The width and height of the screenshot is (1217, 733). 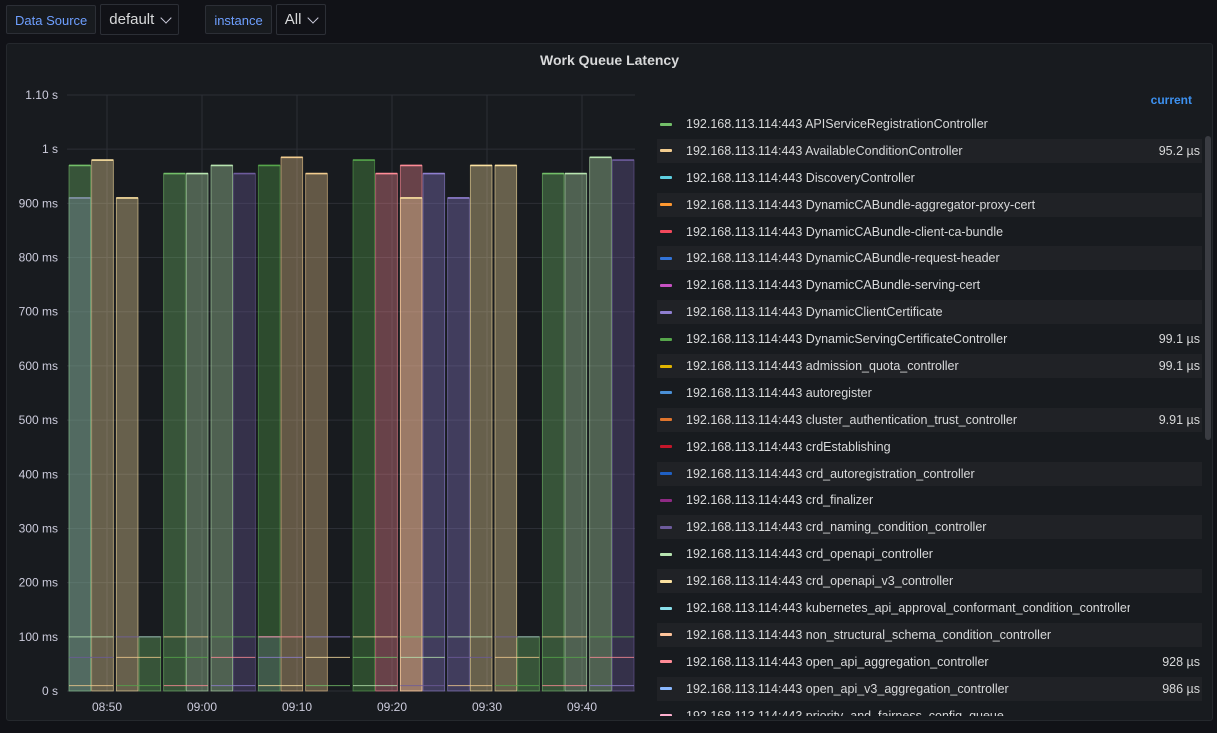 What do you see at coordinates (38, 420) in the screenshot?
I see `y-tick-label: 500 ms` at bounding box center [38, 420].